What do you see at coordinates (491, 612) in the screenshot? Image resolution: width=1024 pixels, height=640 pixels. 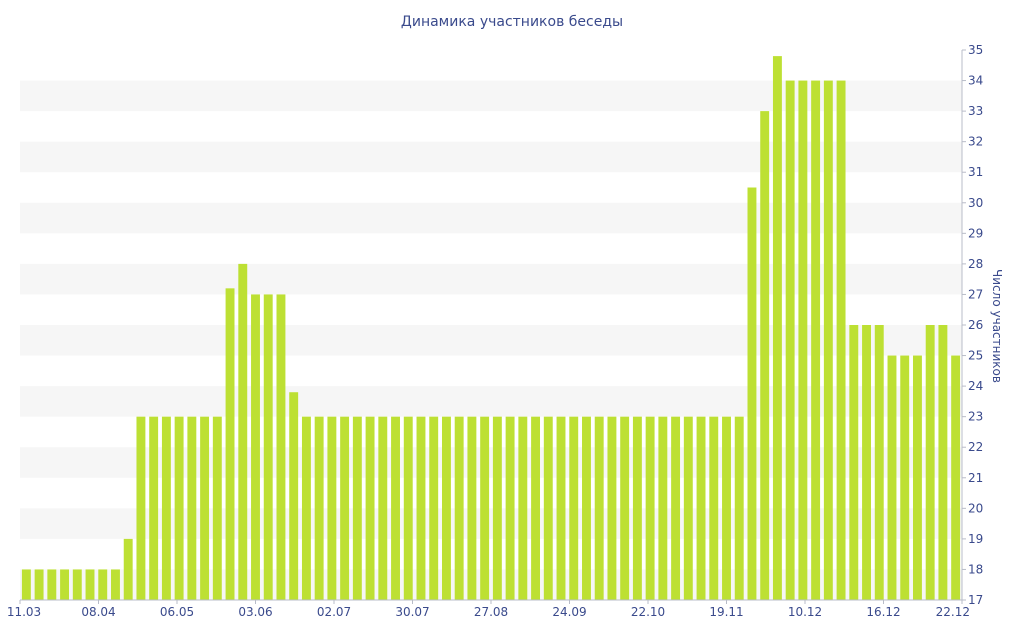 I see `x-tick-label: 27.08` at bounding box center [491, 612].